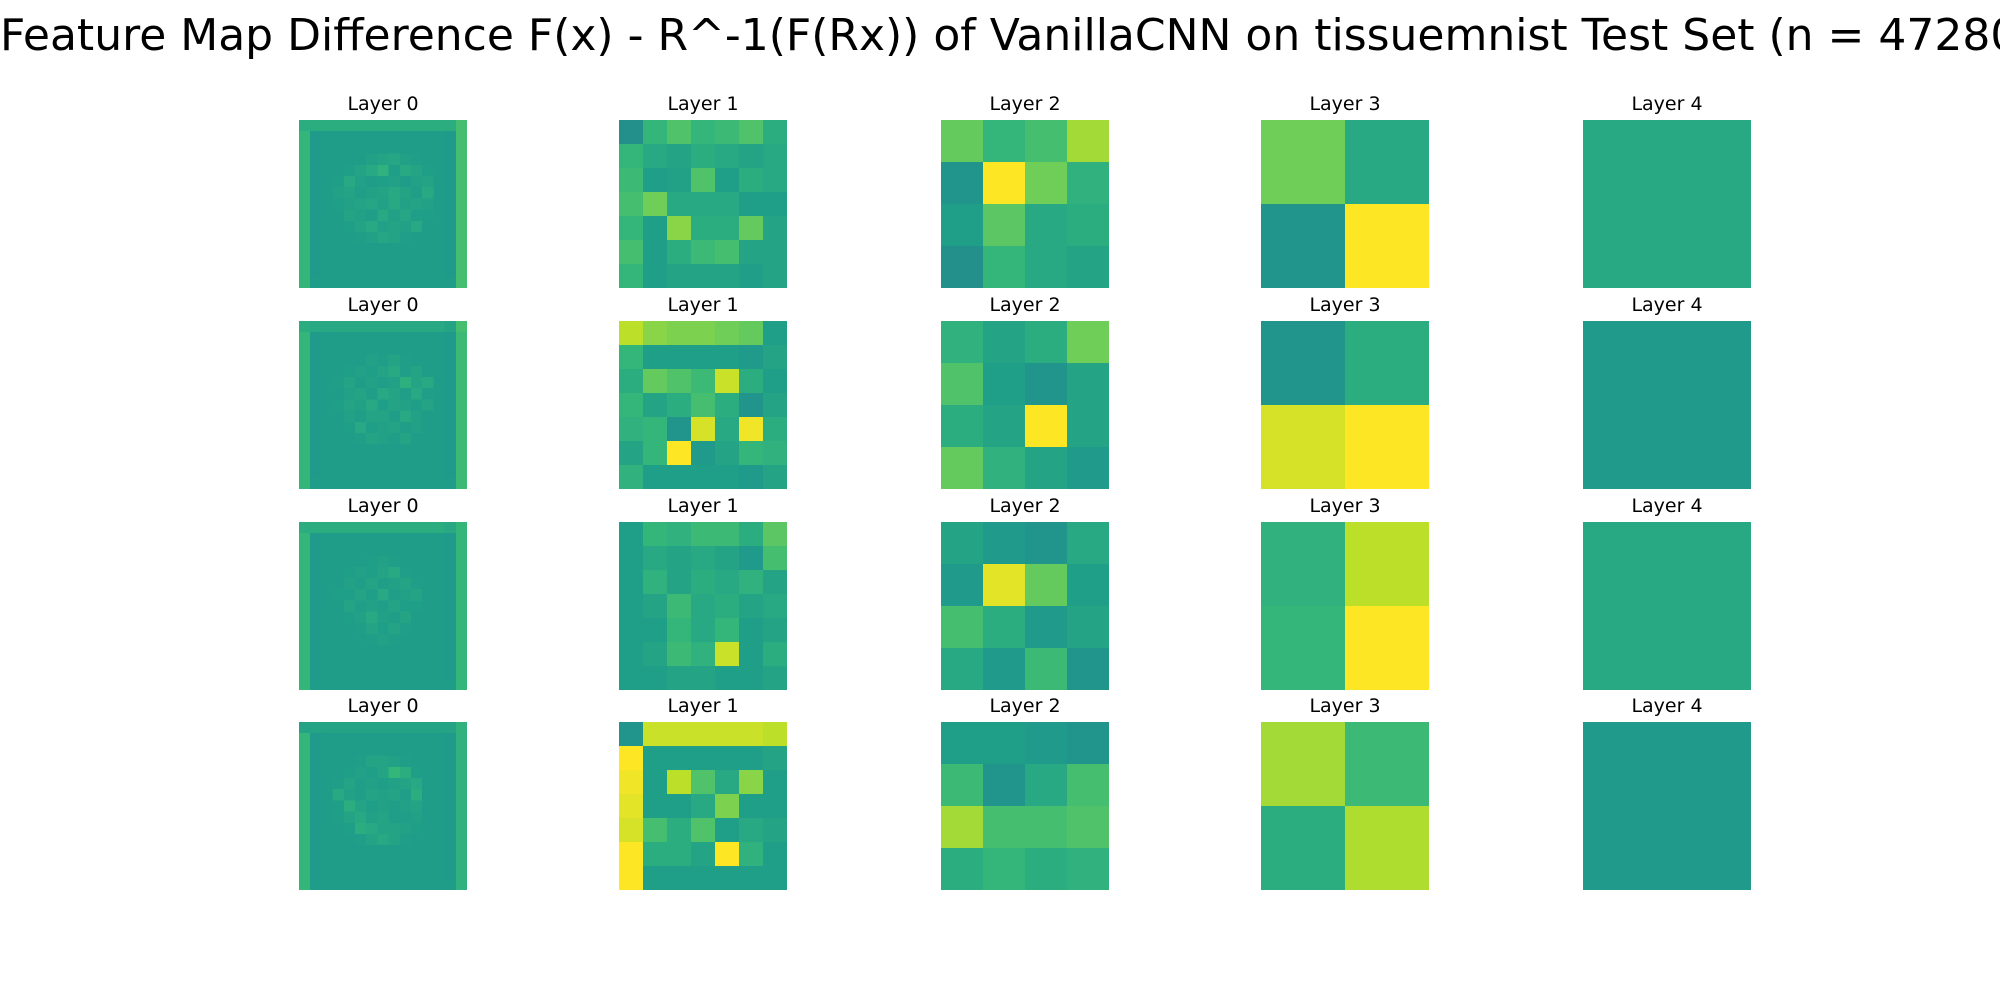 The width and height of the screenshot is (2000, 1000). What do you see at coordinates (703, 592) in the screenshot?
I see `heatmap-panel: Layer 1` at bounding box center [703, 592].